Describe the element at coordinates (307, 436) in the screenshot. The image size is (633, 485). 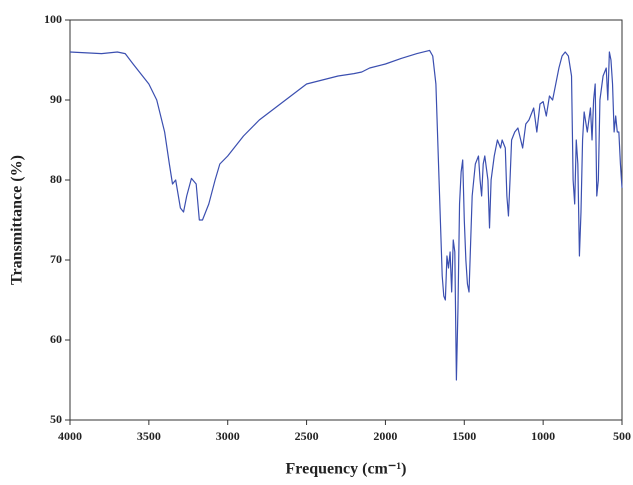
I see `x-tick-label: 2500` at that location.